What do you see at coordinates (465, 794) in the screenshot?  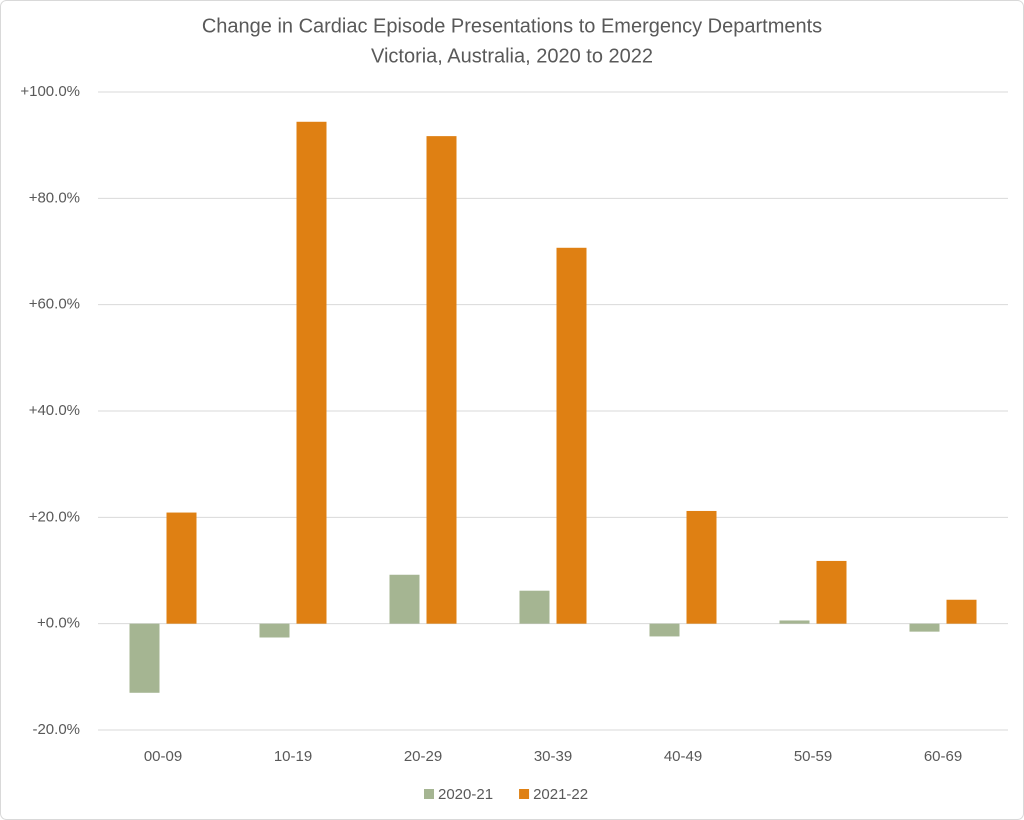 I see `legend-label: 2020-21` at bounding box center [465, 794].